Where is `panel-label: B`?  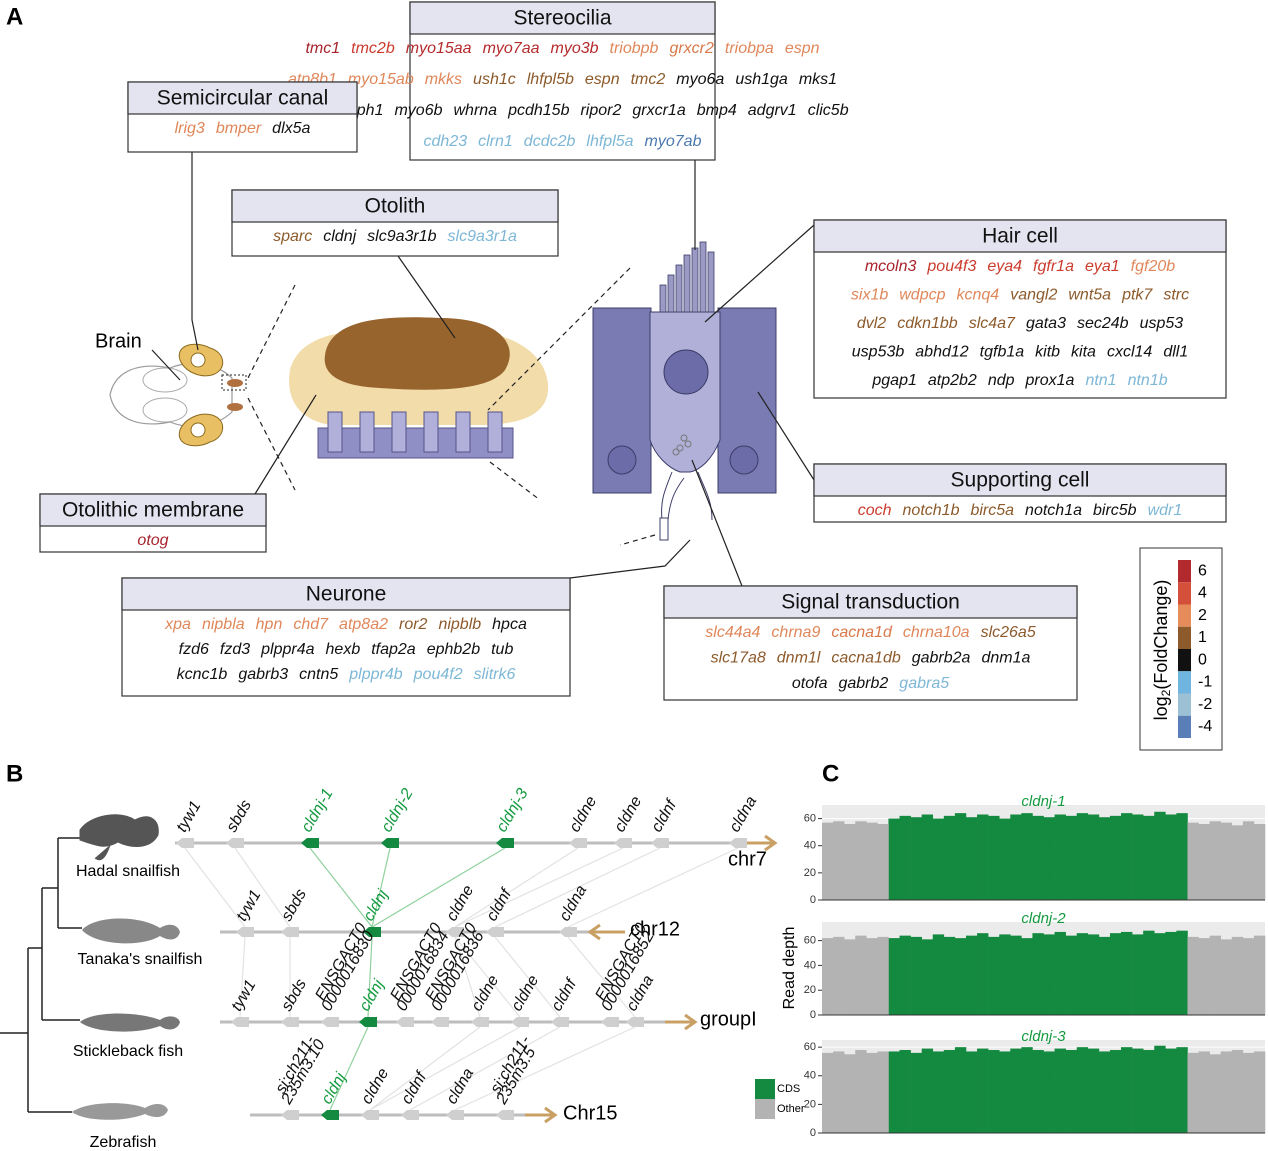 panel-label: B is located at coordinates (14, 773).